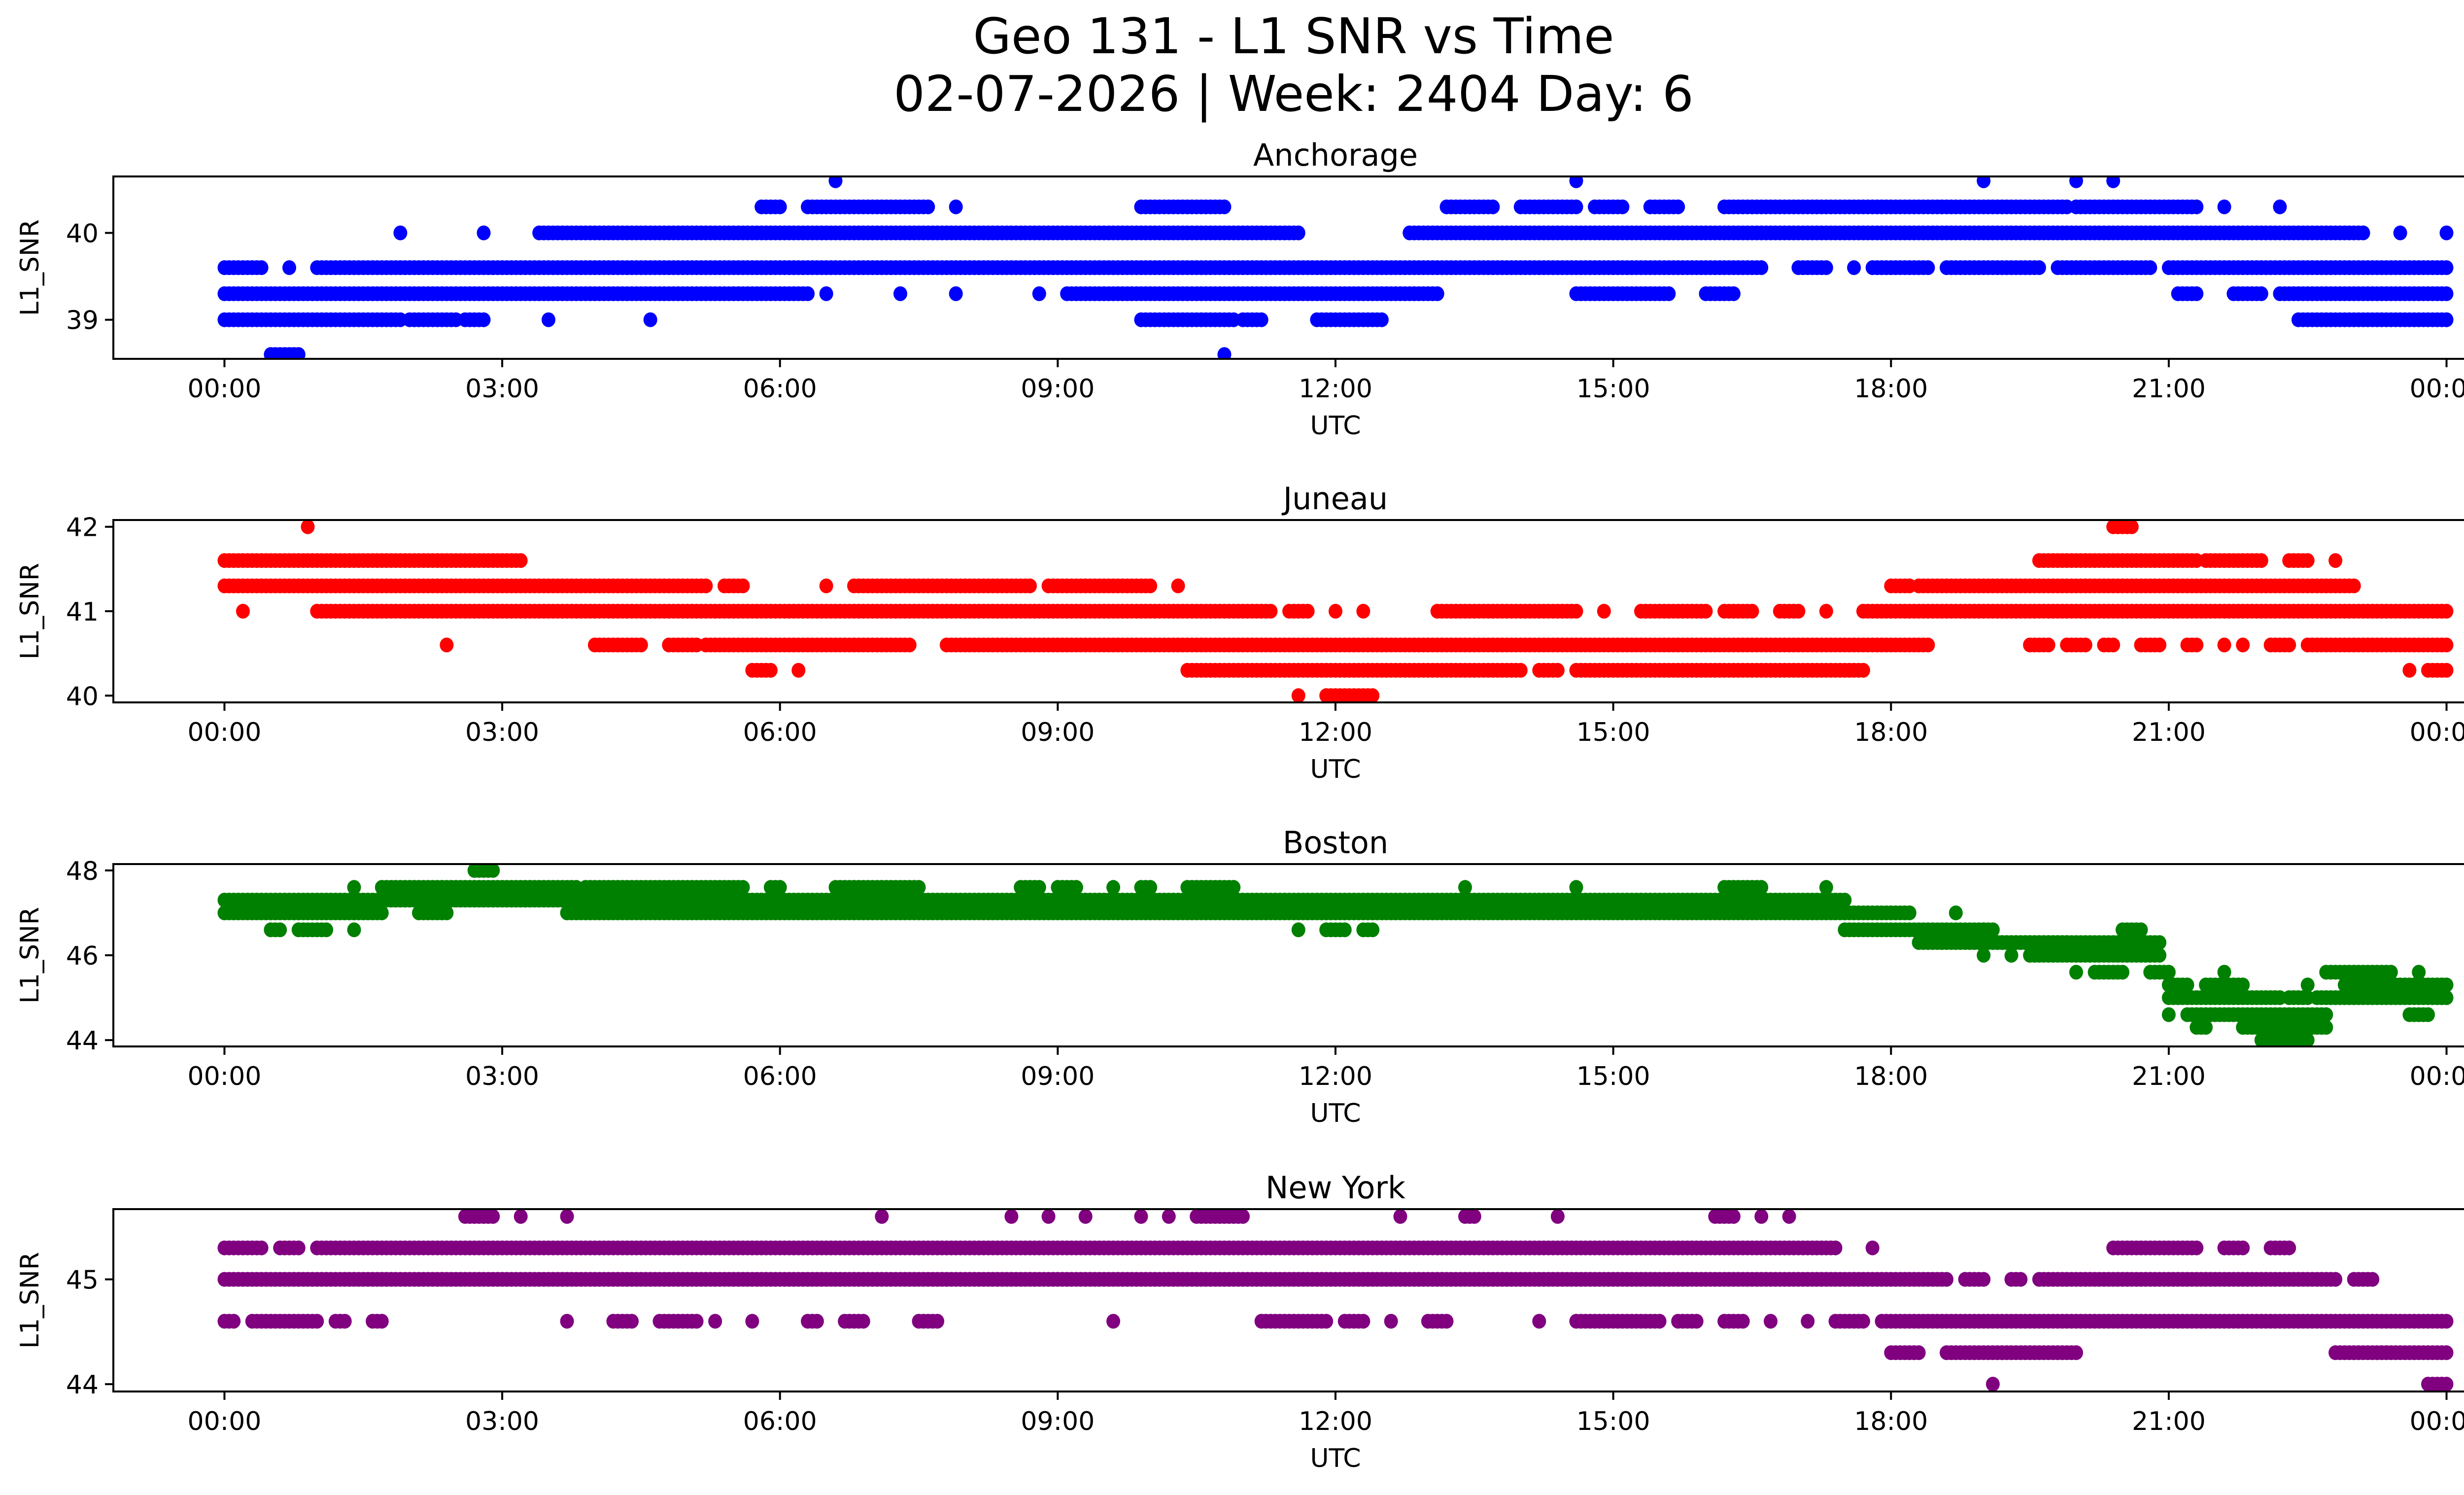 This screenshot has width=2464, height=1495. What do you see at coordinates (1334, 499) in the screenshot?
I see `subplot-title: Juneau` at bounding box center [1334, 499].